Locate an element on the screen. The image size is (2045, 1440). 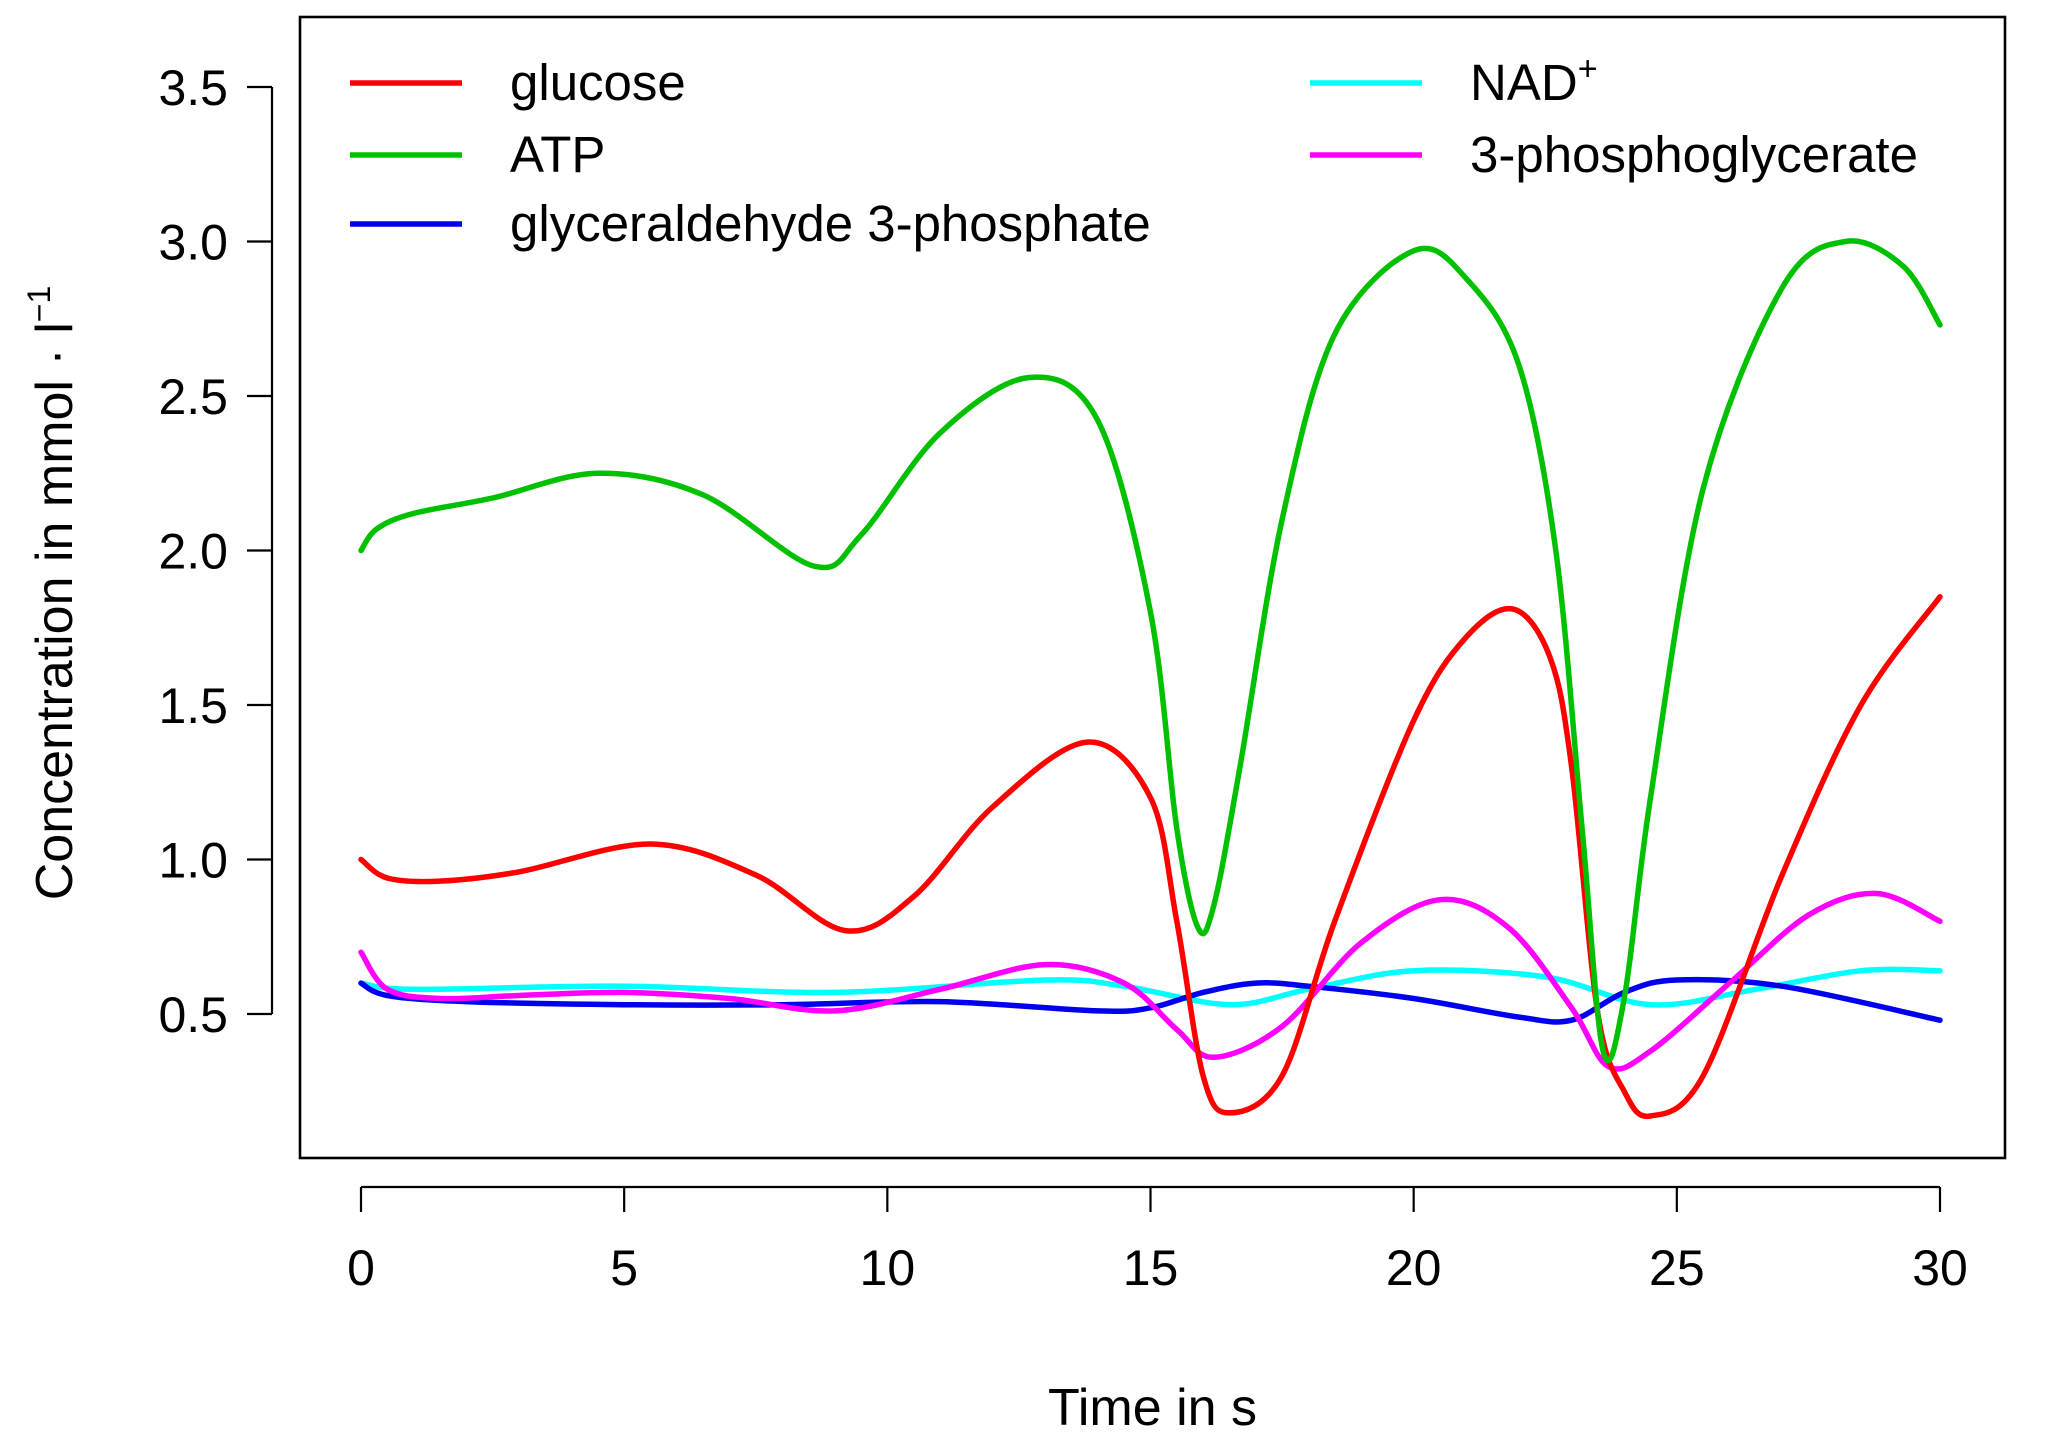
legend-label: 3-phosphoglycerate is located at coordinates (1694, 154).